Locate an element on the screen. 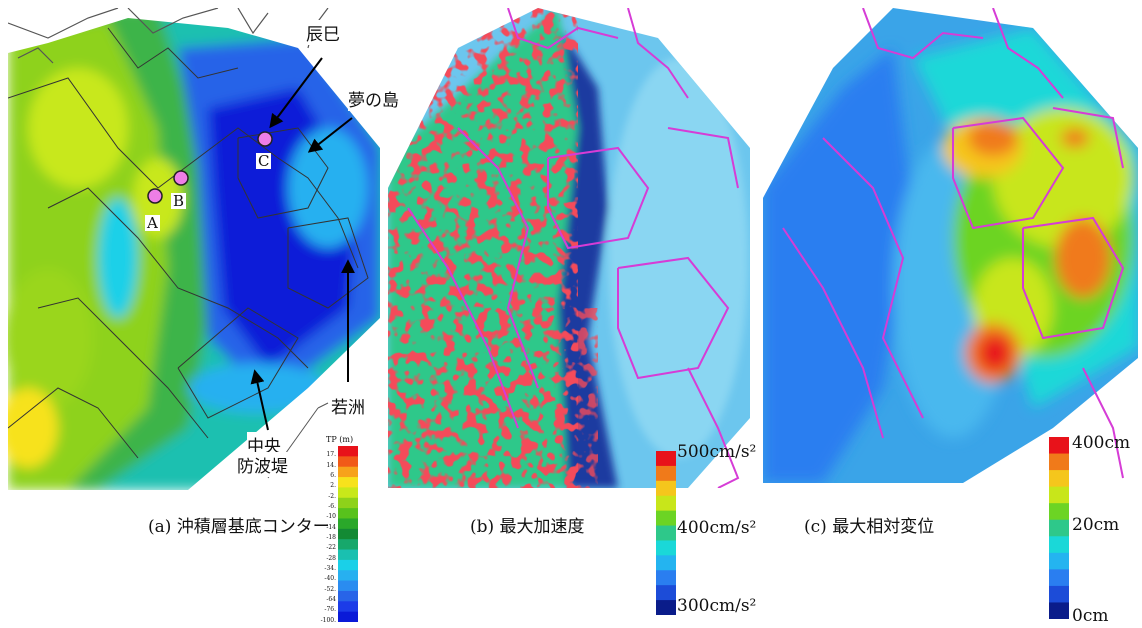 This screenshot has height=628, width=1142. callout-wakasu: 若洲 is located at coordinates (348, 405).